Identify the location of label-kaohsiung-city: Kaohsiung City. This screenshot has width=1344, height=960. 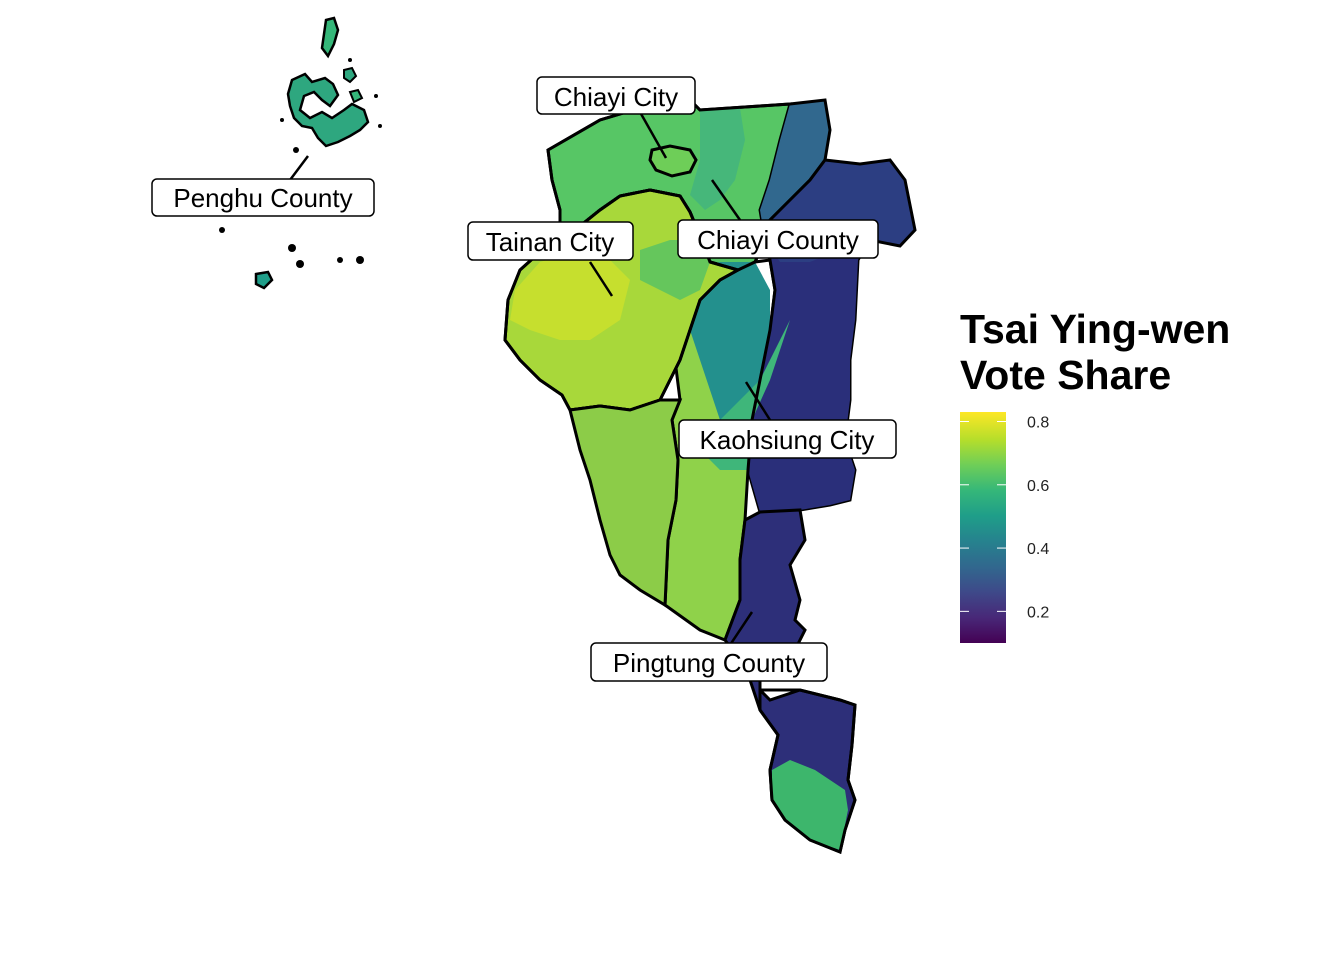
(787, 439).